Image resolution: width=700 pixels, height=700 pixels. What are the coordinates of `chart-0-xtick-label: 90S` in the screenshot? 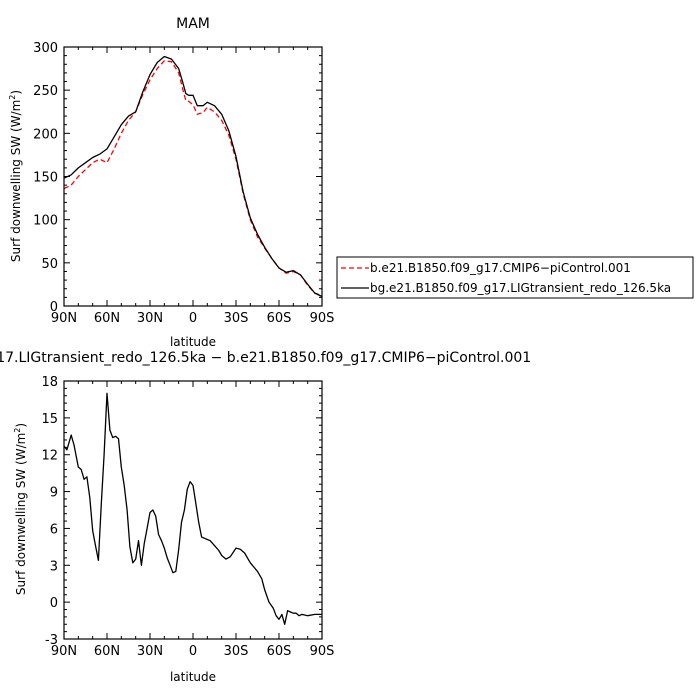 It's located at (322, 318).